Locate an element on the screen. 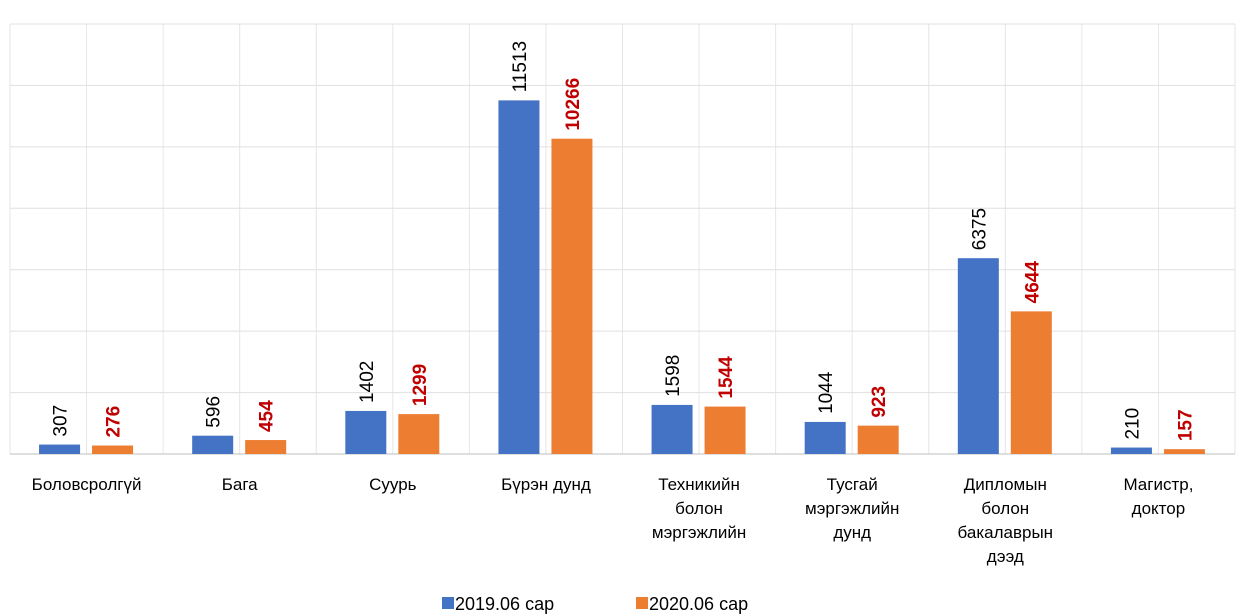 The width and height of the screenshot is (1240, 615). value-label: 11513 is located at coordinates (520, 66).